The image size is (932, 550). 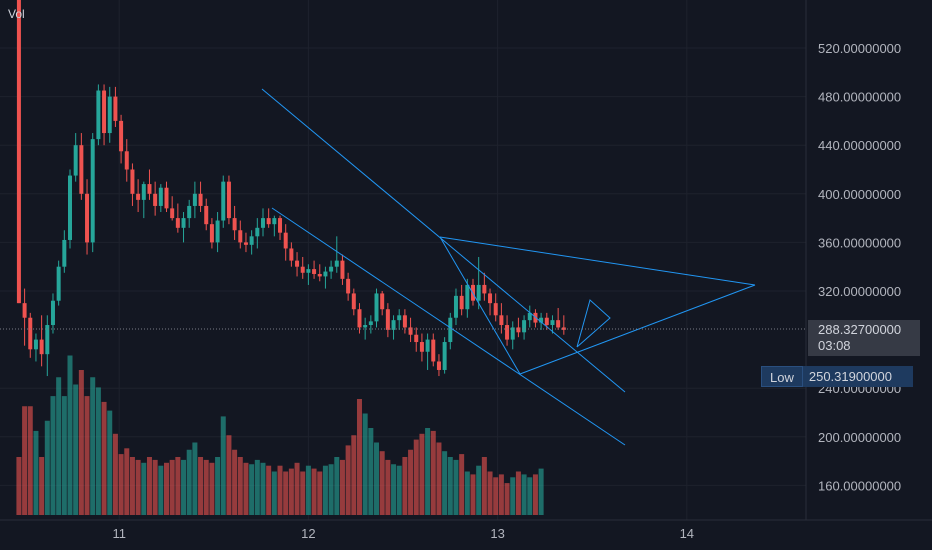 What do you see at coordinates (403, 533) in the screenshot?
I see `time-axis: 11 12 13 14` at bounding box center [403, 533].